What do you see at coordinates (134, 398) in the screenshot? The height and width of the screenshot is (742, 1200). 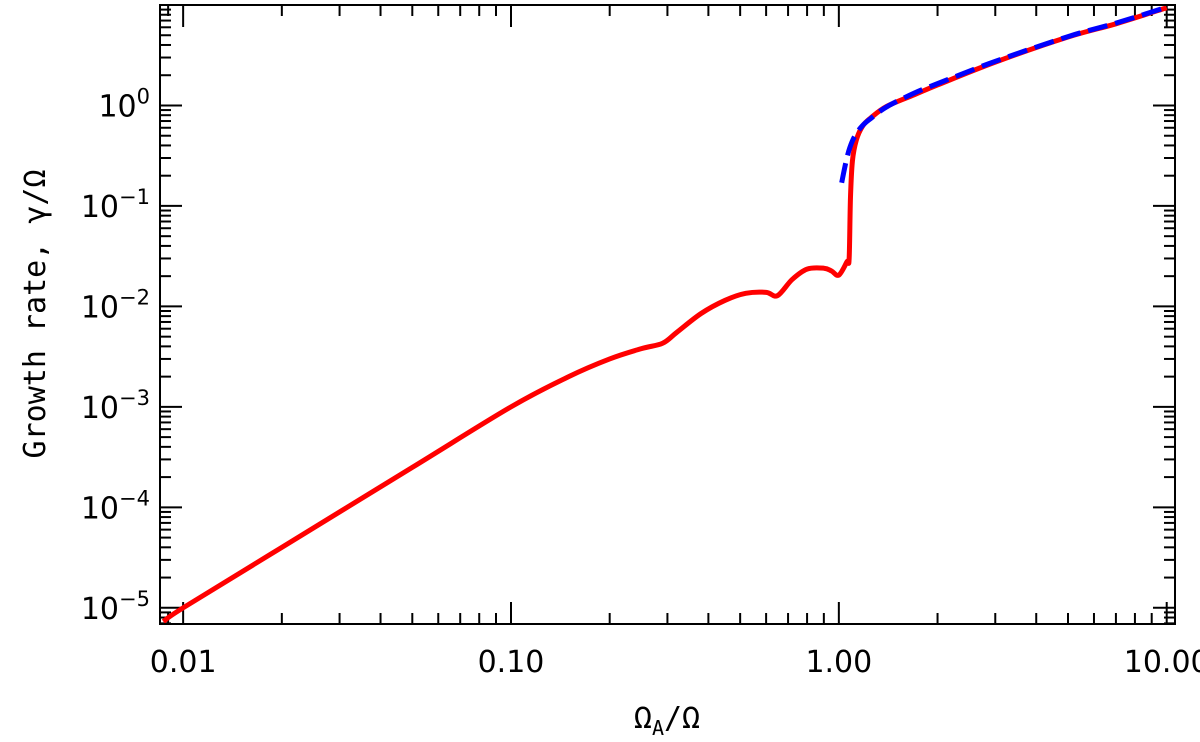 I see `y-tick-exponent: −3` at bounding box center [134, 398].